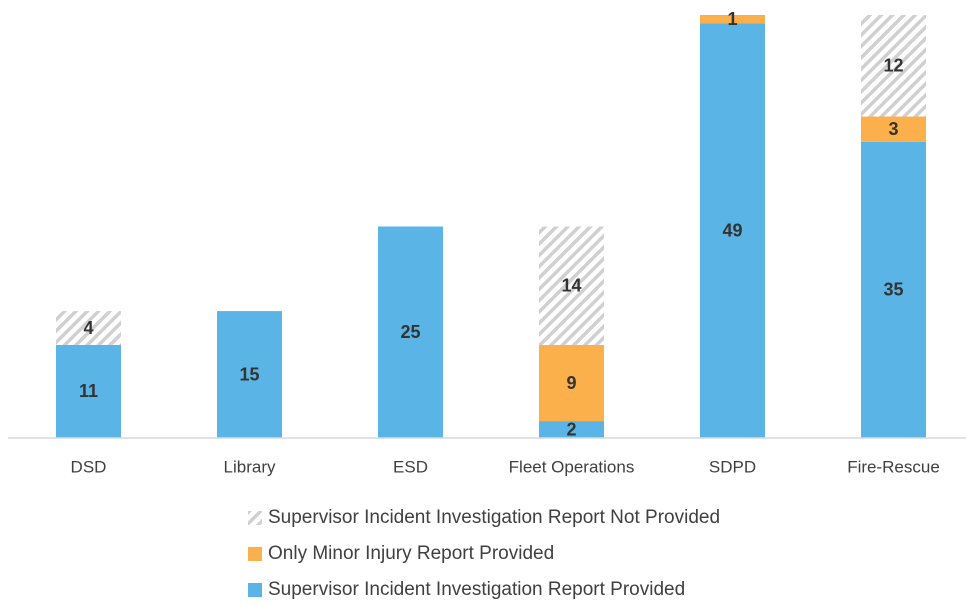 This screenshot has width=966, height=606. I want to click on value-label: 1, so click(732, 19).